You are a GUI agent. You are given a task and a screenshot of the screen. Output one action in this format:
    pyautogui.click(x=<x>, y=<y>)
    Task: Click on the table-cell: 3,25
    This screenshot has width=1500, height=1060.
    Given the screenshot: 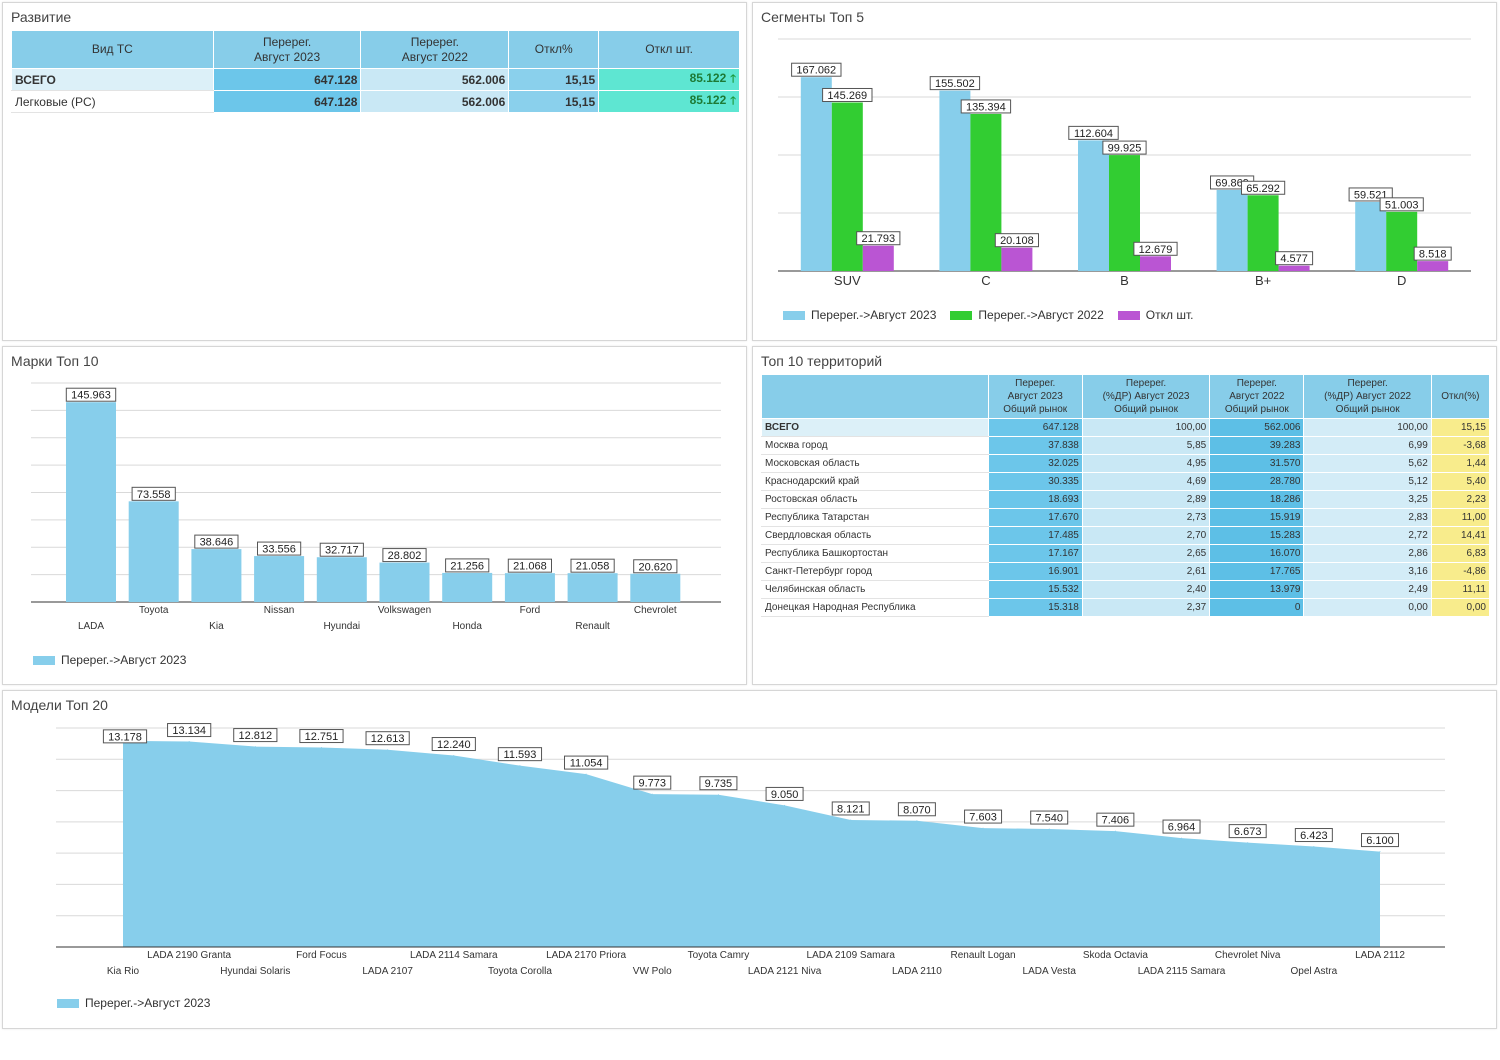 What is the action you would take?
    pyautogui.click(x=1367, y=499)
    